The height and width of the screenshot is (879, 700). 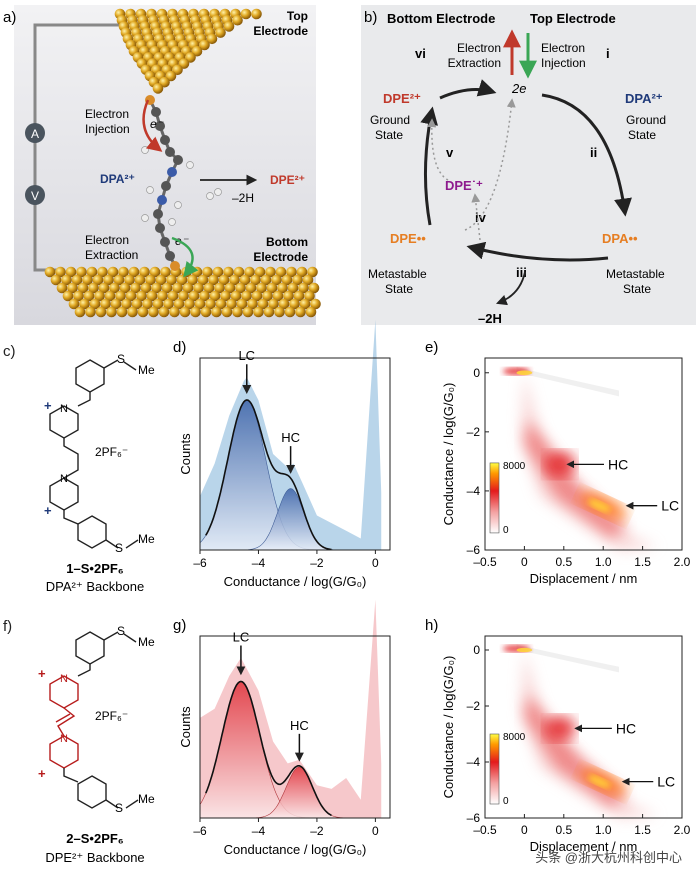 I want to click on density-band, so click(x=589, y=734).